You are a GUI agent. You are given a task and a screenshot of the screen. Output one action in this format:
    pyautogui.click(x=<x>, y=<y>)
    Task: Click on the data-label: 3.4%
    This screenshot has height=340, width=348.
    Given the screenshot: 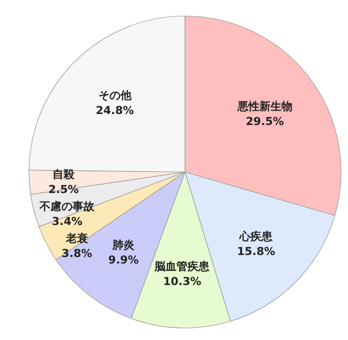 What is the action you would take?
    pyautogui.click(x=67, y=221)
    